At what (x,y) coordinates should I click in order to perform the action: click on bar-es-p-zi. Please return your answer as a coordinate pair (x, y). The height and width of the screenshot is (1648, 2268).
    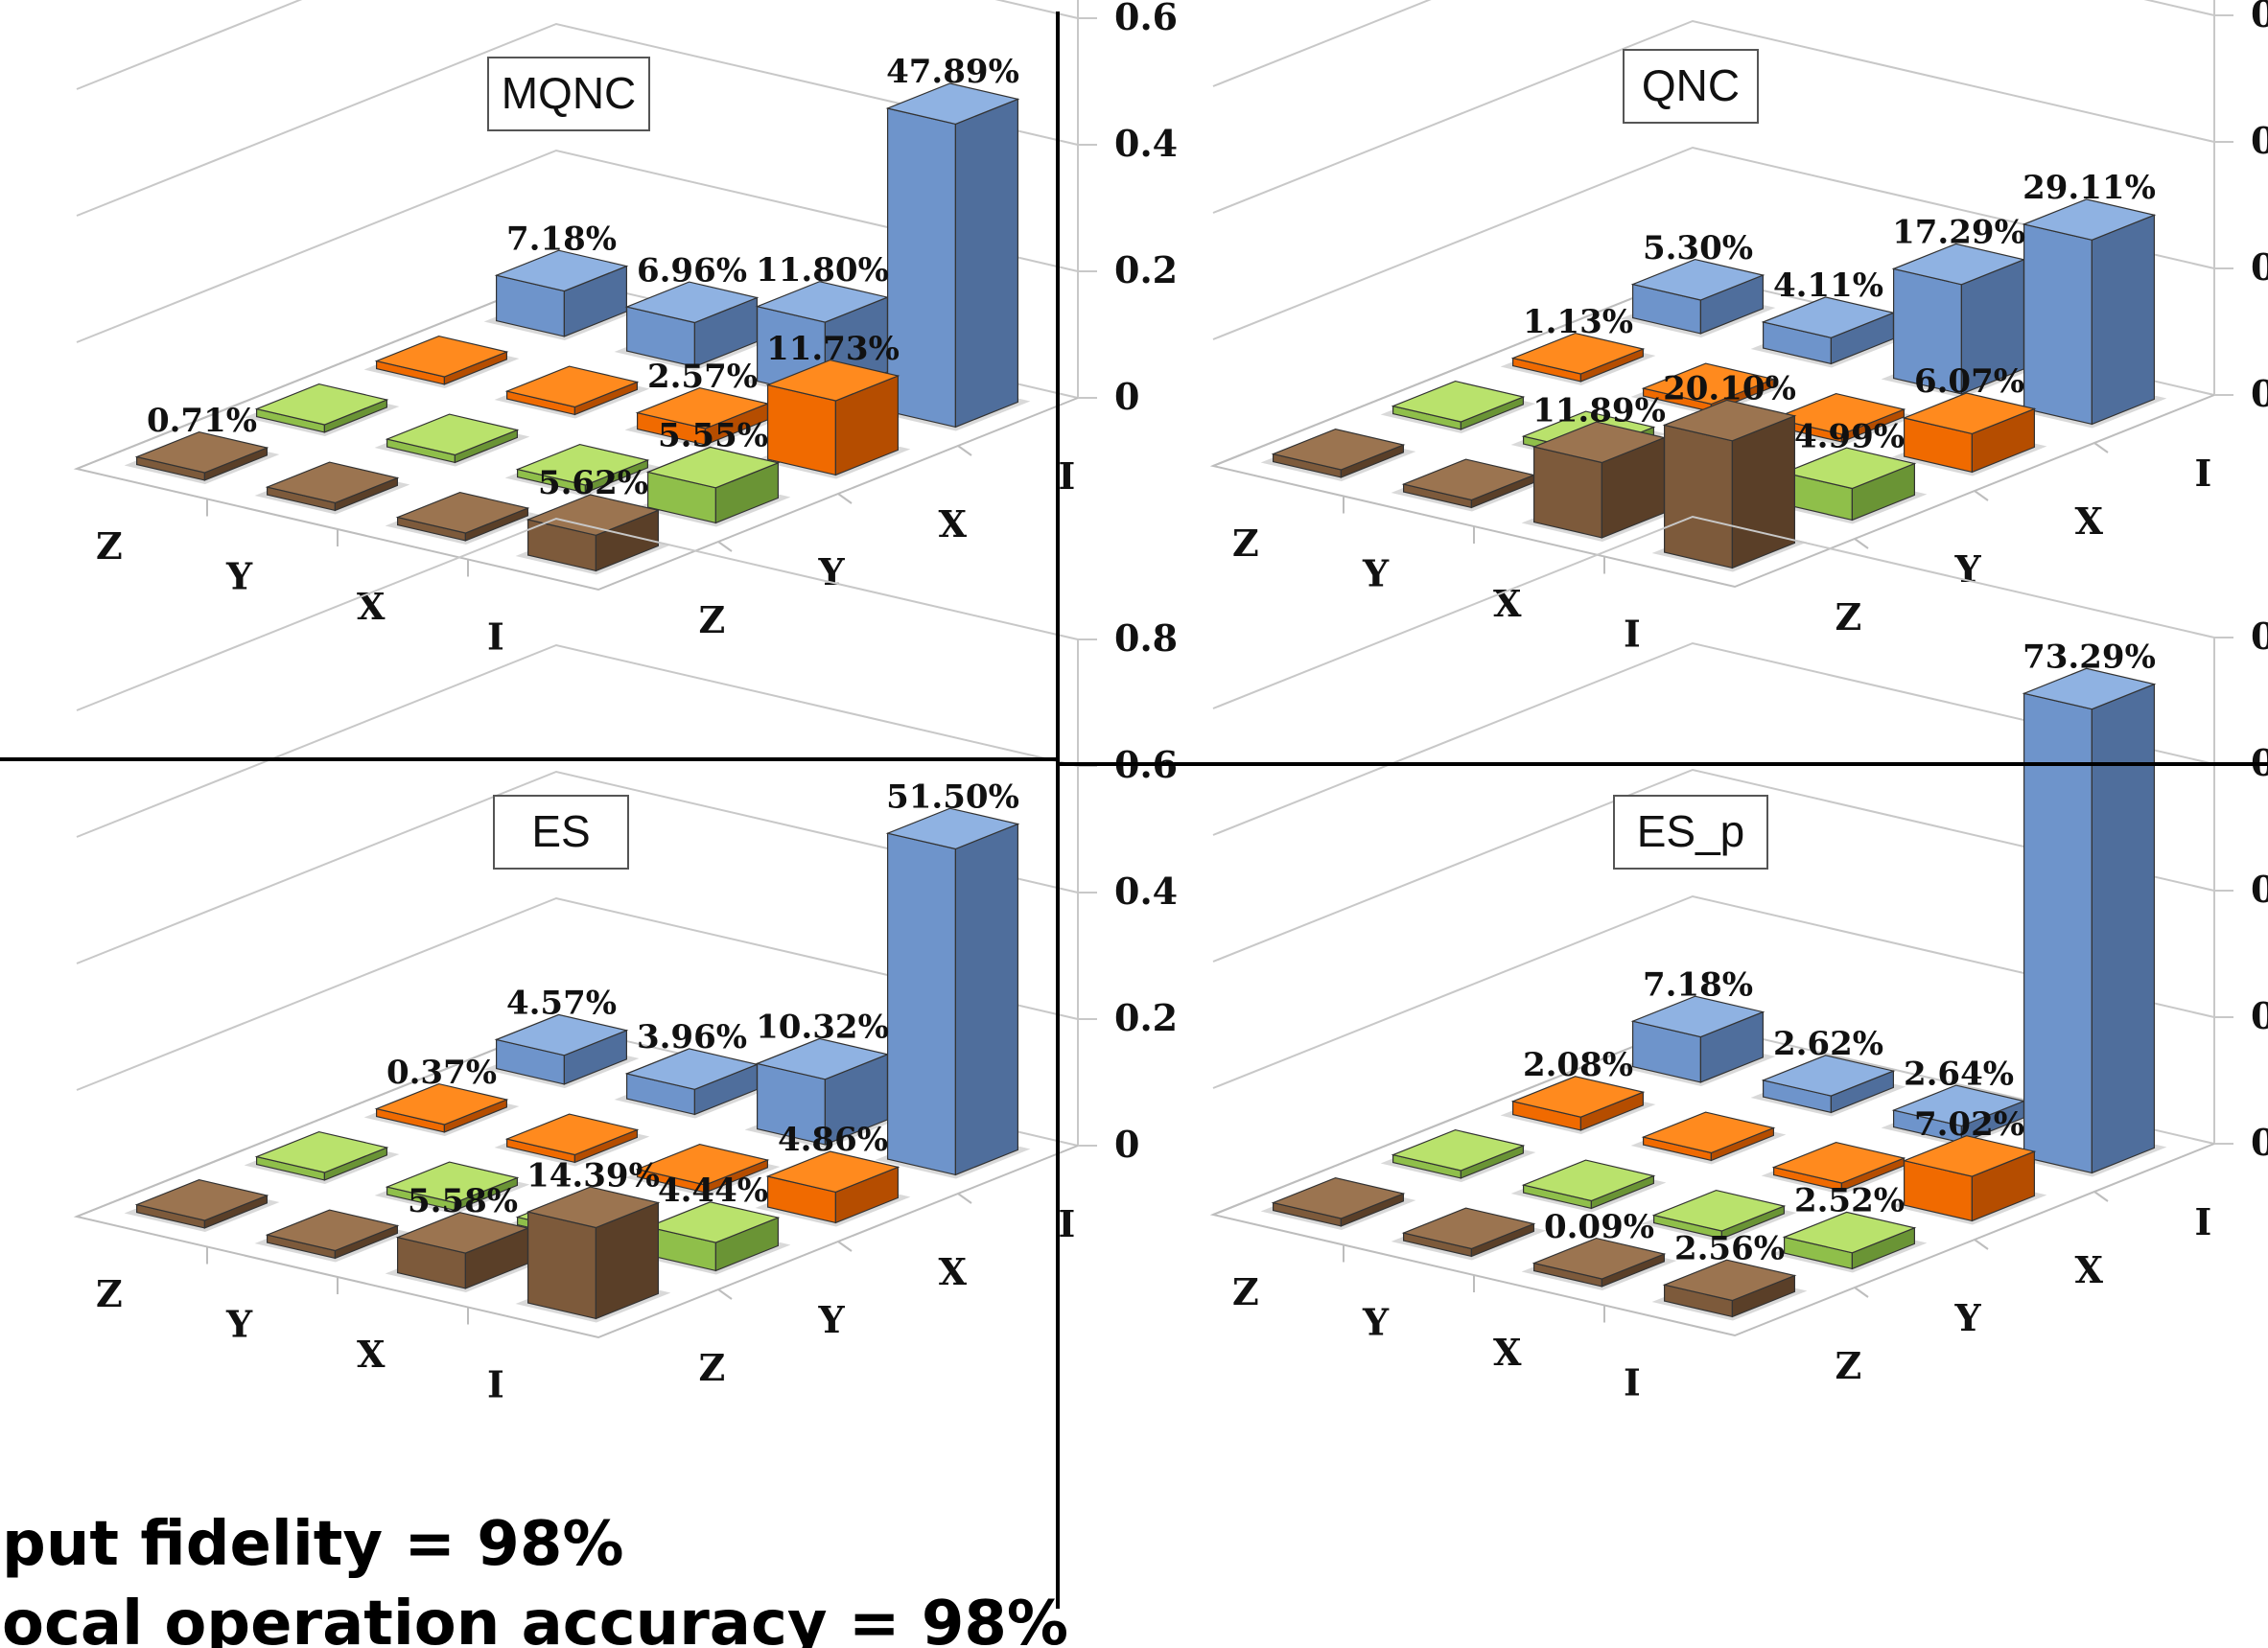
    Looking at the image, I should click on (1698, 1040).